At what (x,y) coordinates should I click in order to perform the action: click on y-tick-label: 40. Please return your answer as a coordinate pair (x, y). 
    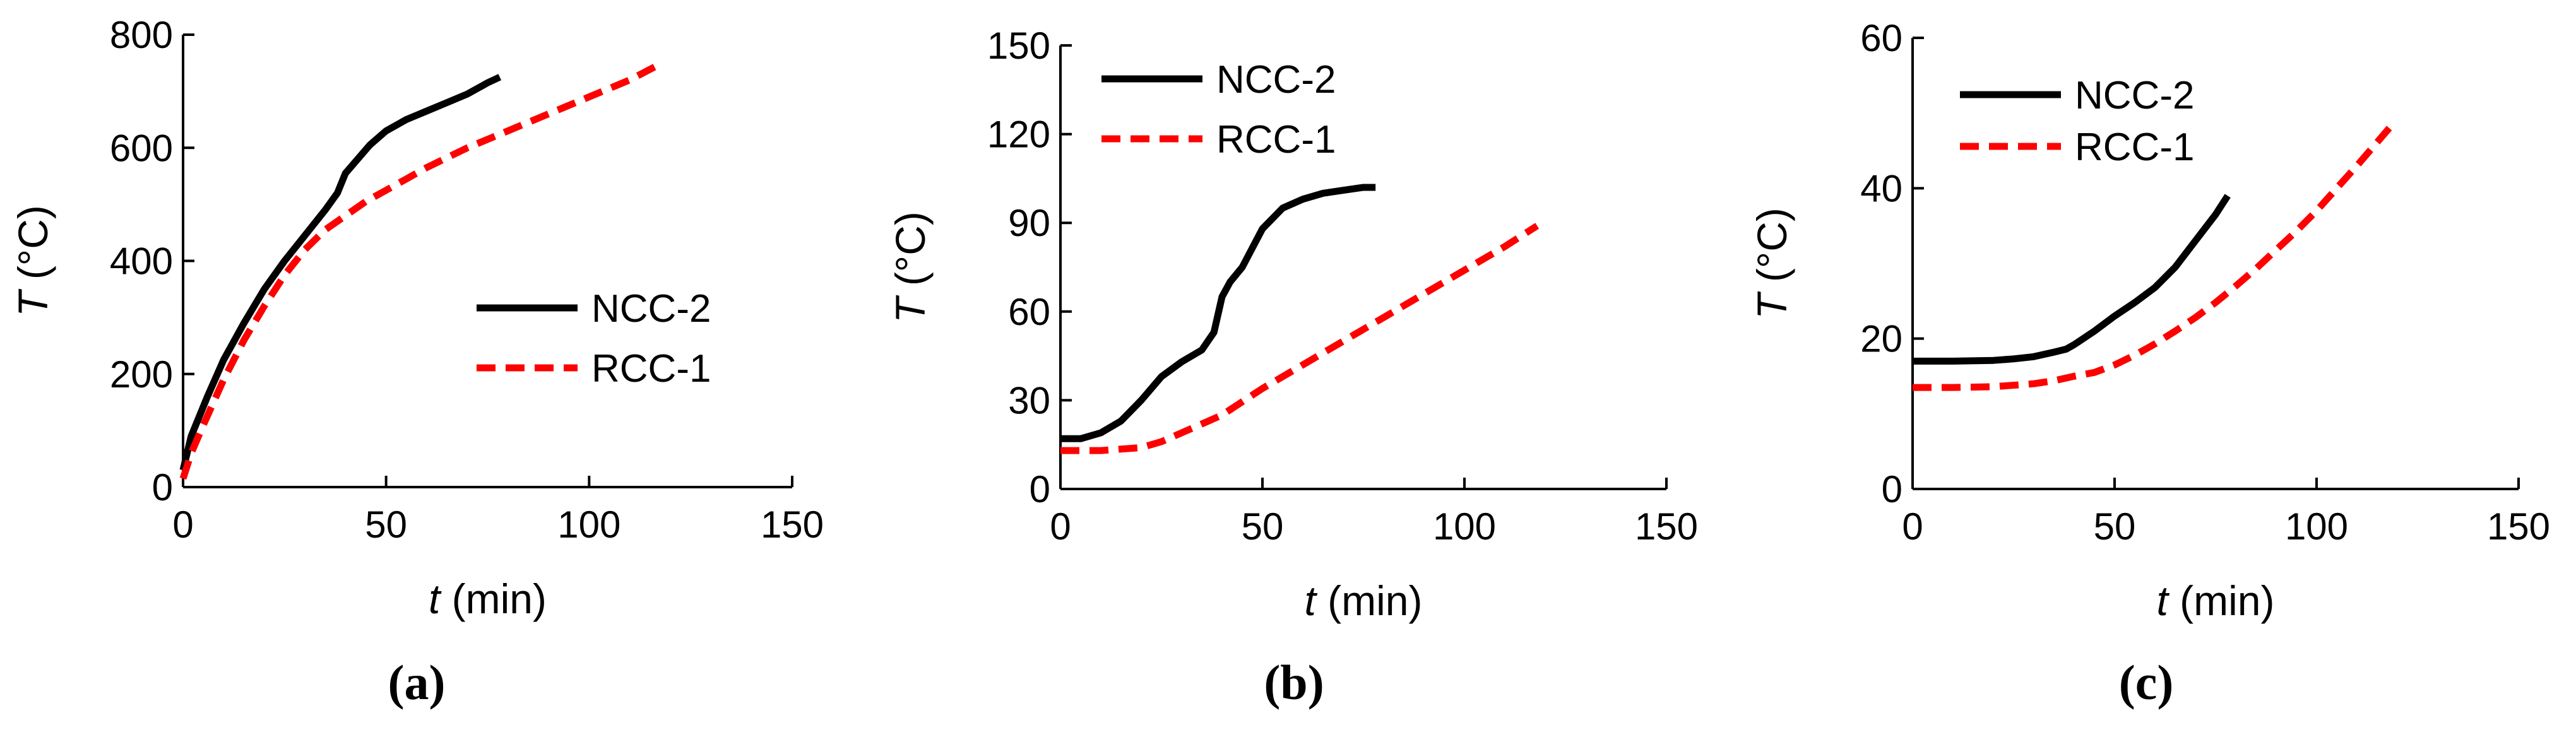
    Looking at the image, I should click on (1881, 188).